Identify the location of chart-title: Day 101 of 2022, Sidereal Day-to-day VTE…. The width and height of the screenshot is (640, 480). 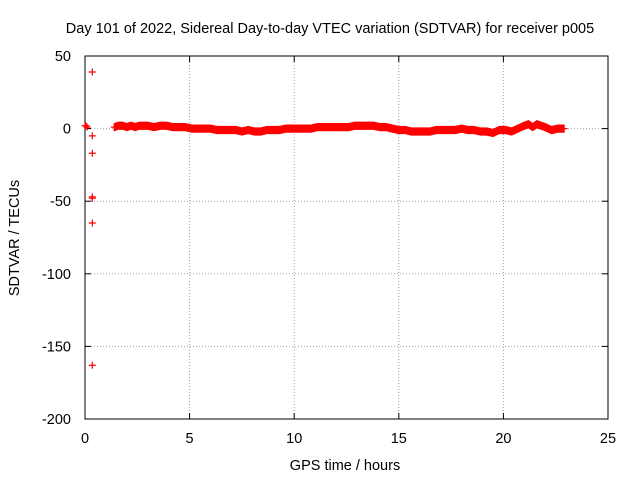
(330, 29).